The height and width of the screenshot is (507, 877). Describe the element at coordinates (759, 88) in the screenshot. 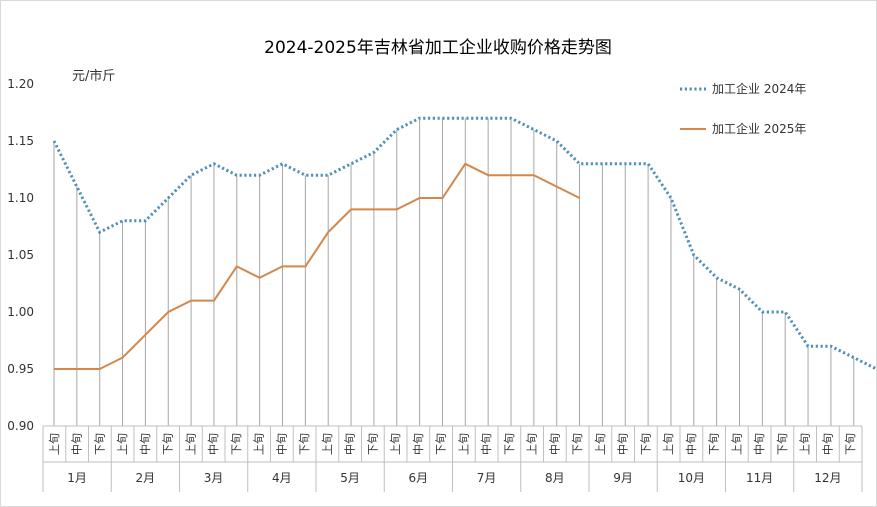

I see `legend-label: 加工企业 2024年` at that location.